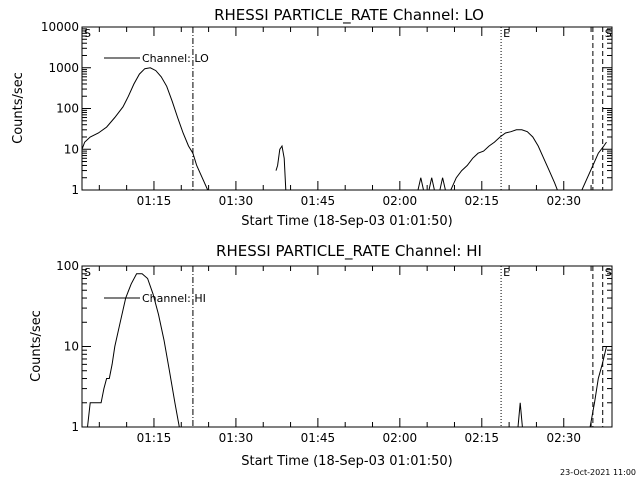 The height and width of the screenshot is (480, 640). What do you see at coordinates (349, 251) in the screenshot?
I see `panel-hi-title: RHESSI PARTICLE_RATE Channel: HI` at bounding box center [349, 251].